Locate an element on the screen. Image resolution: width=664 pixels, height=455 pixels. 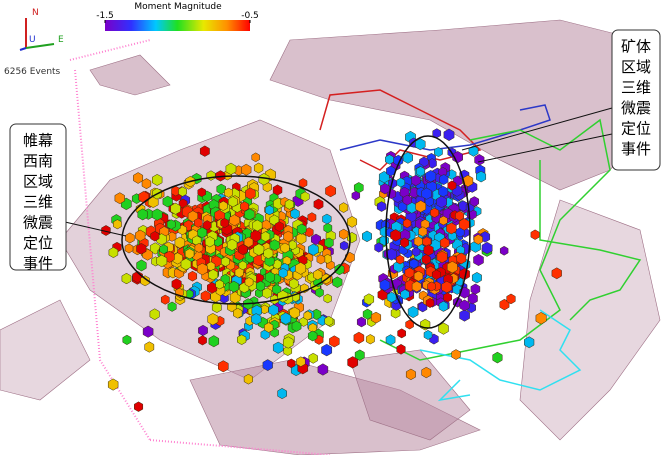
callout-box is located at coordinates (636, 100).